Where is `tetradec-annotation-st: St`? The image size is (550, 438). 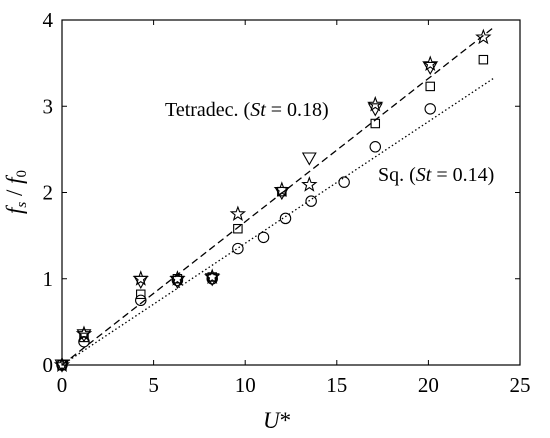
tetradec-annotation-st: St is located at coordinates (258, 110).